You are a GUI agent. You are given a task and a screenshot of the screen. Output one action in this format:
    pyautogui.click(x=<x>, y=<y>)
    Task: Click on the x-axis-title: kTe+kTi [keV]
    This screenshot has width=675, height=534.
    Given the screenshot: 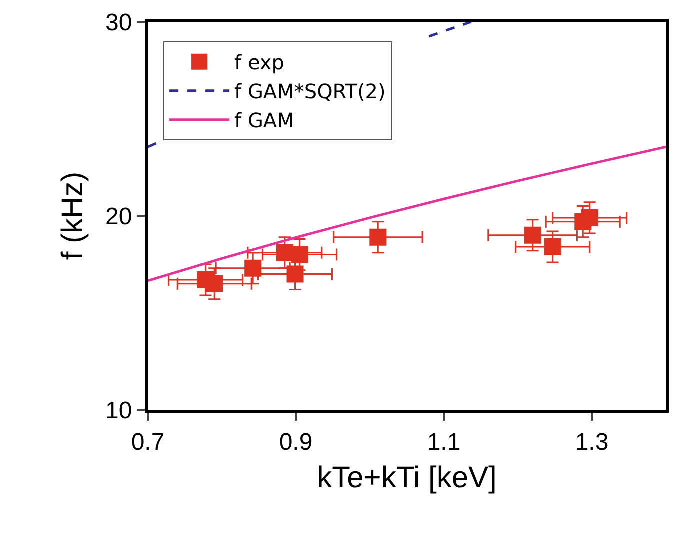 What is the action you would take?
    pyautogui.click(x=407, y=477)
    